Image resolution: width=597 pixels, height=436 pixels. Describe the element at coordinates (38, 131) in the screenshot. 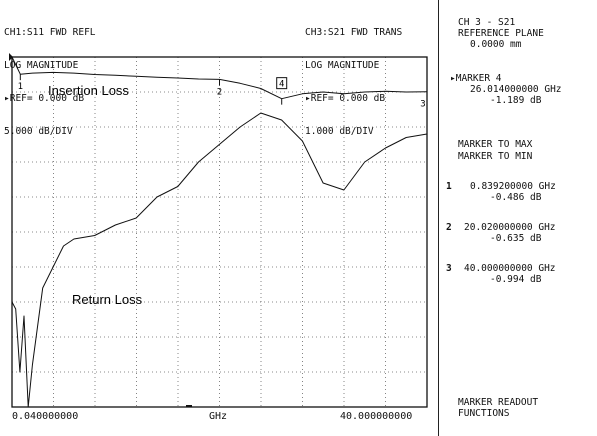

I see `ch1-header-line: 5.000 dB/DIV` at that location.